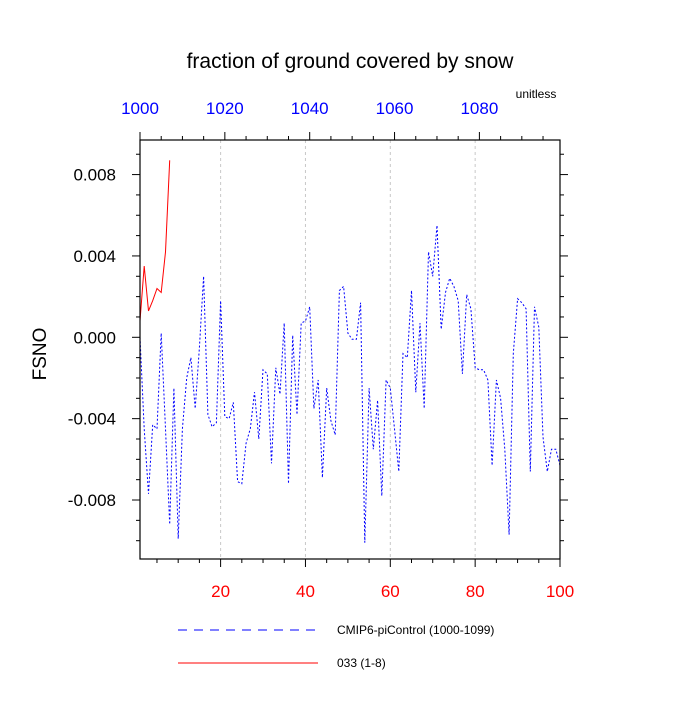  Describe the element at coordinates (415, 630) in the screenshot. I see `legend-label-piControl: CMIP6-piControl (1000-1099)` at that location.